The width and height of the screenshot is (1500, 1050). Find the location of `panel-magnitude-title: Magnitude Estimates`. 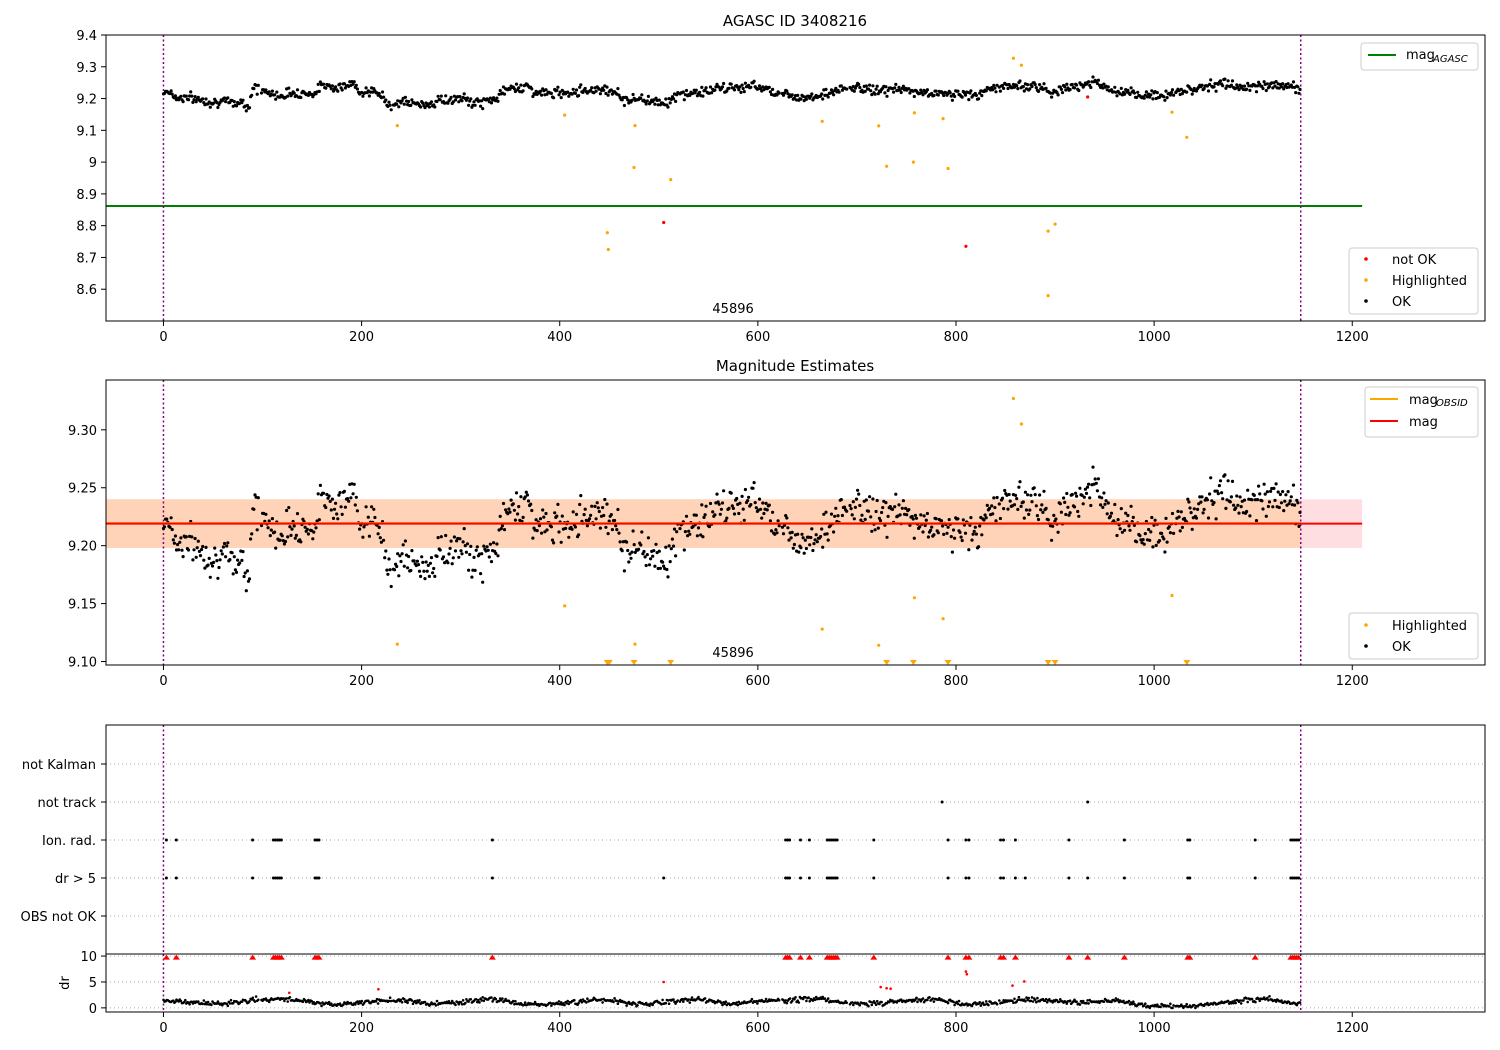

panel-magnitude-title: Magnitude Estimates is located at coordinates (795, 366).